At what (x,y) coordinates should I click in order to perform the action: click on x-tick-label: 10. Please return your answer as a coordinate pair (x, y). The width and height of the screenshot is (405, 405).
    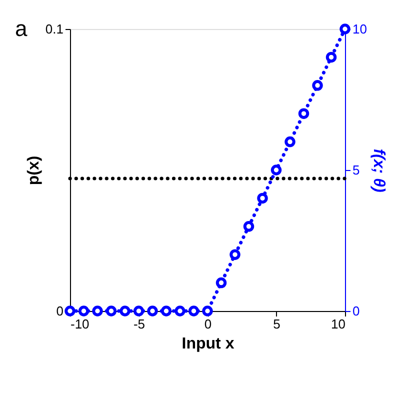
    Looking at the image, I should click on (338, 324).